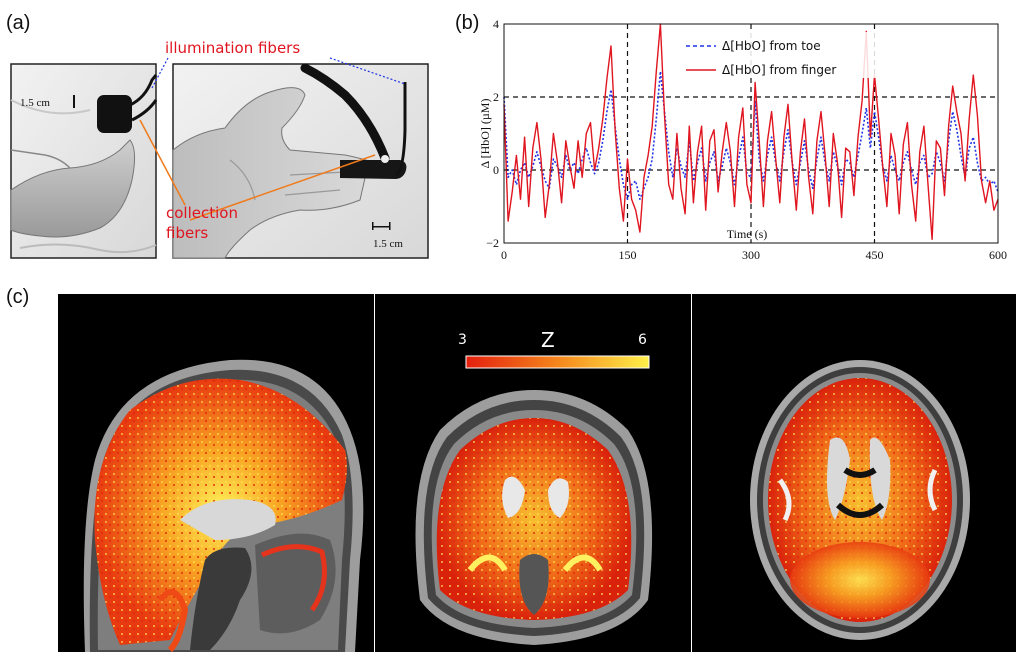 The image size is (1016, 652). What do you see at coordinates (557, 362) in the screenshot?
I see `z-colorbar` at bounding box center [557, 362].